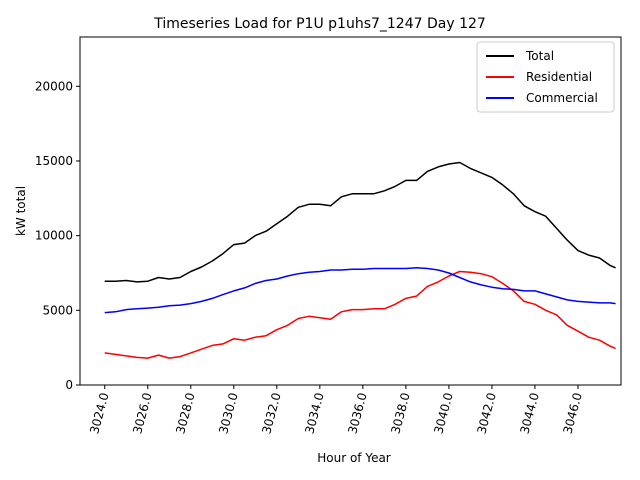  I want to click on y-tick-label: 0, so click(69, 385).